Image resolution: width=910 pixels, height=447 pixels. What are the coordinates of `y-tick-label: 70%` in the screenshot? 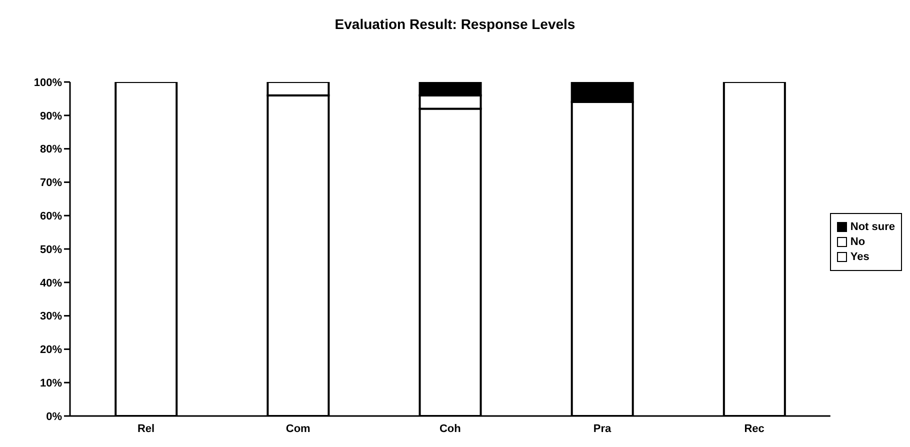 It's located at (51, 183).